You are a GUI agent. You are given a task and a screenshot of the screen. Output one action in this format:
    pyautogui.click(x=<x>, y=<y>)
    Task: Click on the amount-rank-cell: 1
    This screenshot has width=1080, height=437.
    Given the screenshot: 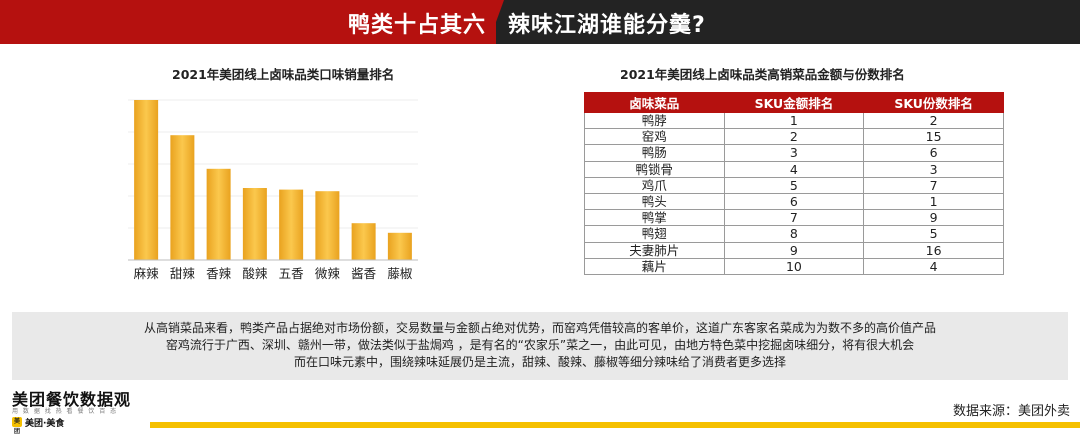 What is the action you would take?
    pyautogui.click(x=794, y=120)
    